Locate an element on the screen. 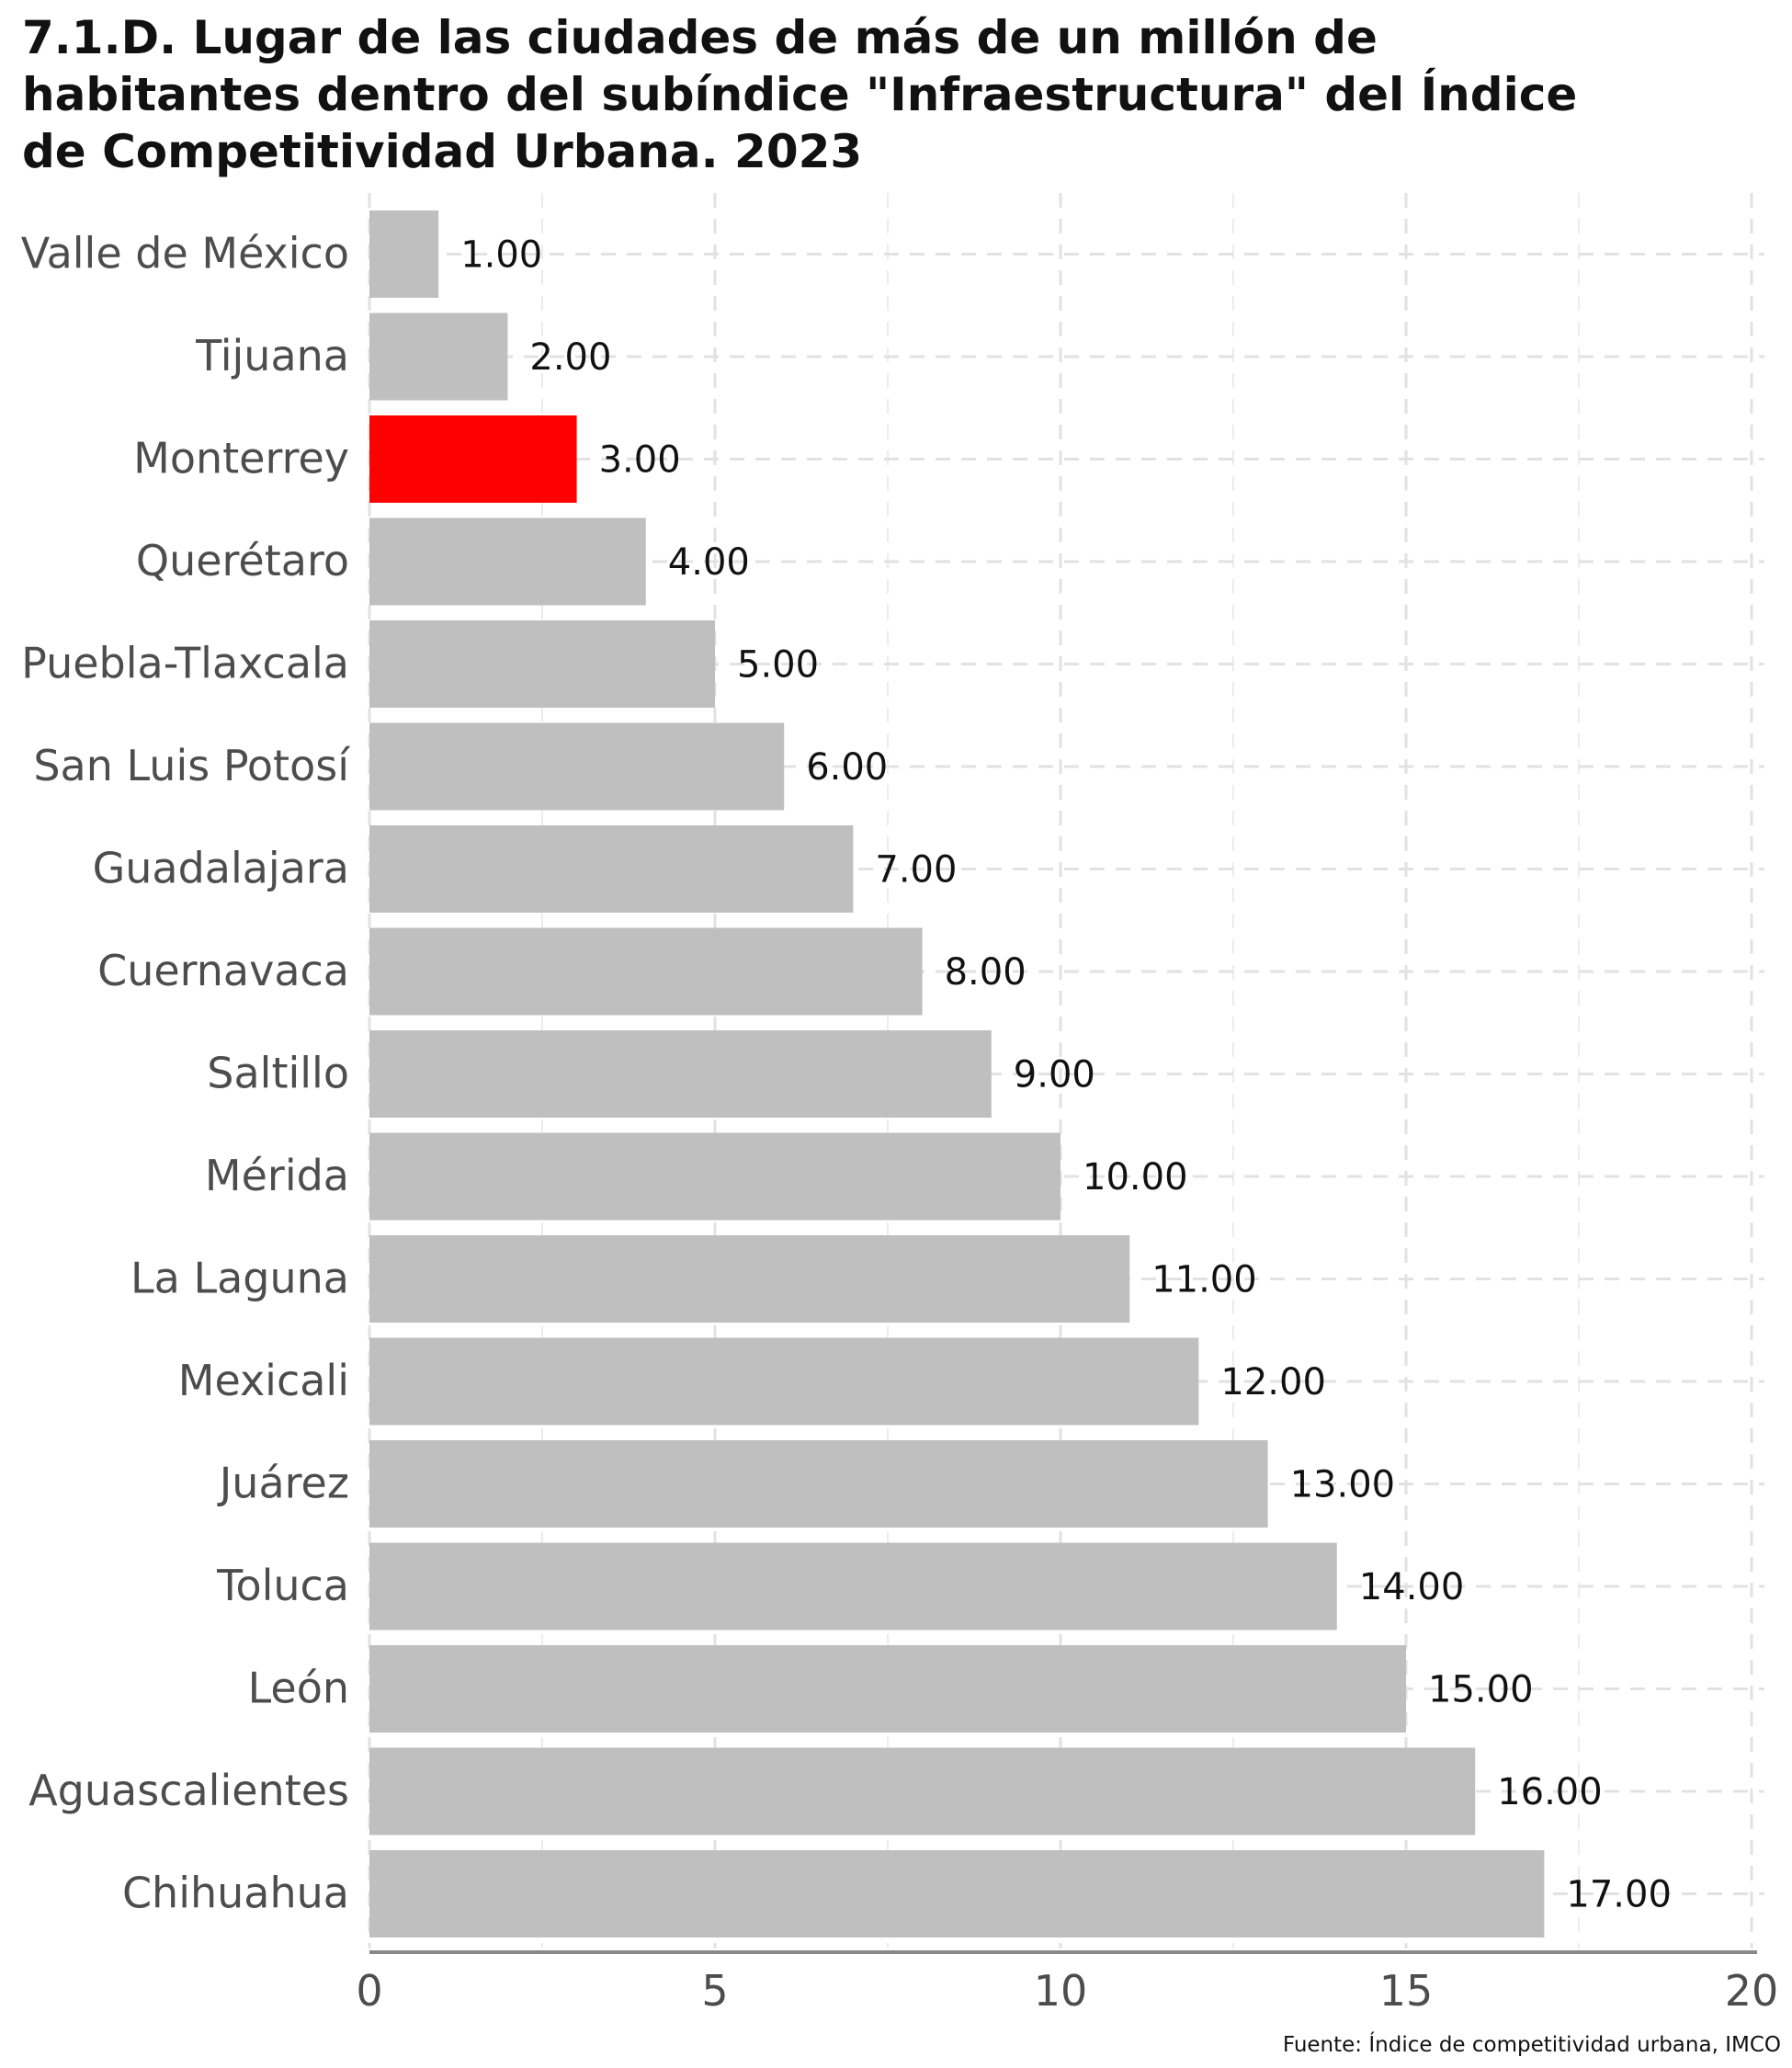  category-label: La Laguna is located at coordinates (239, 1278).